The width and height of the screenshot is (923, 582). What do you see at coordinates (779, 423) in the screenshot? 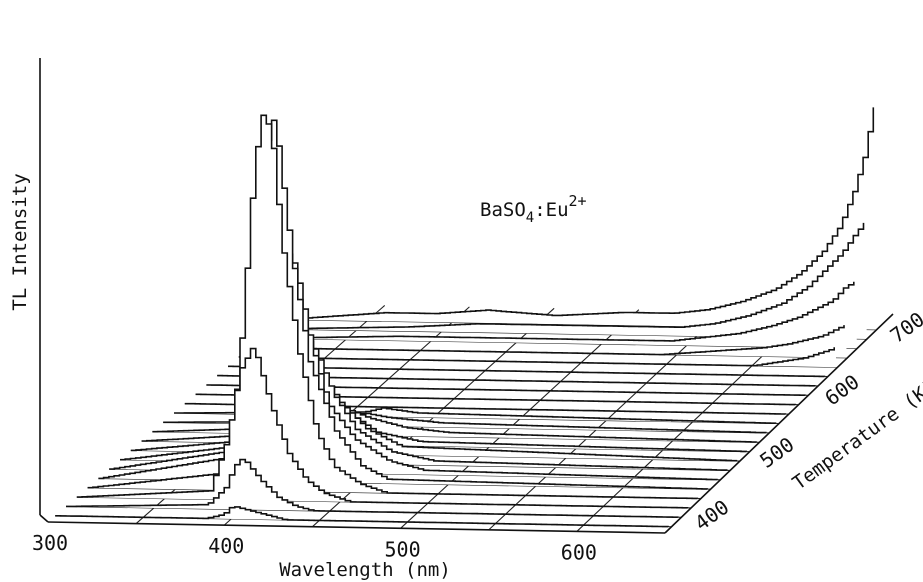
I see `z-axis-line` at bounding box center [779, 423].